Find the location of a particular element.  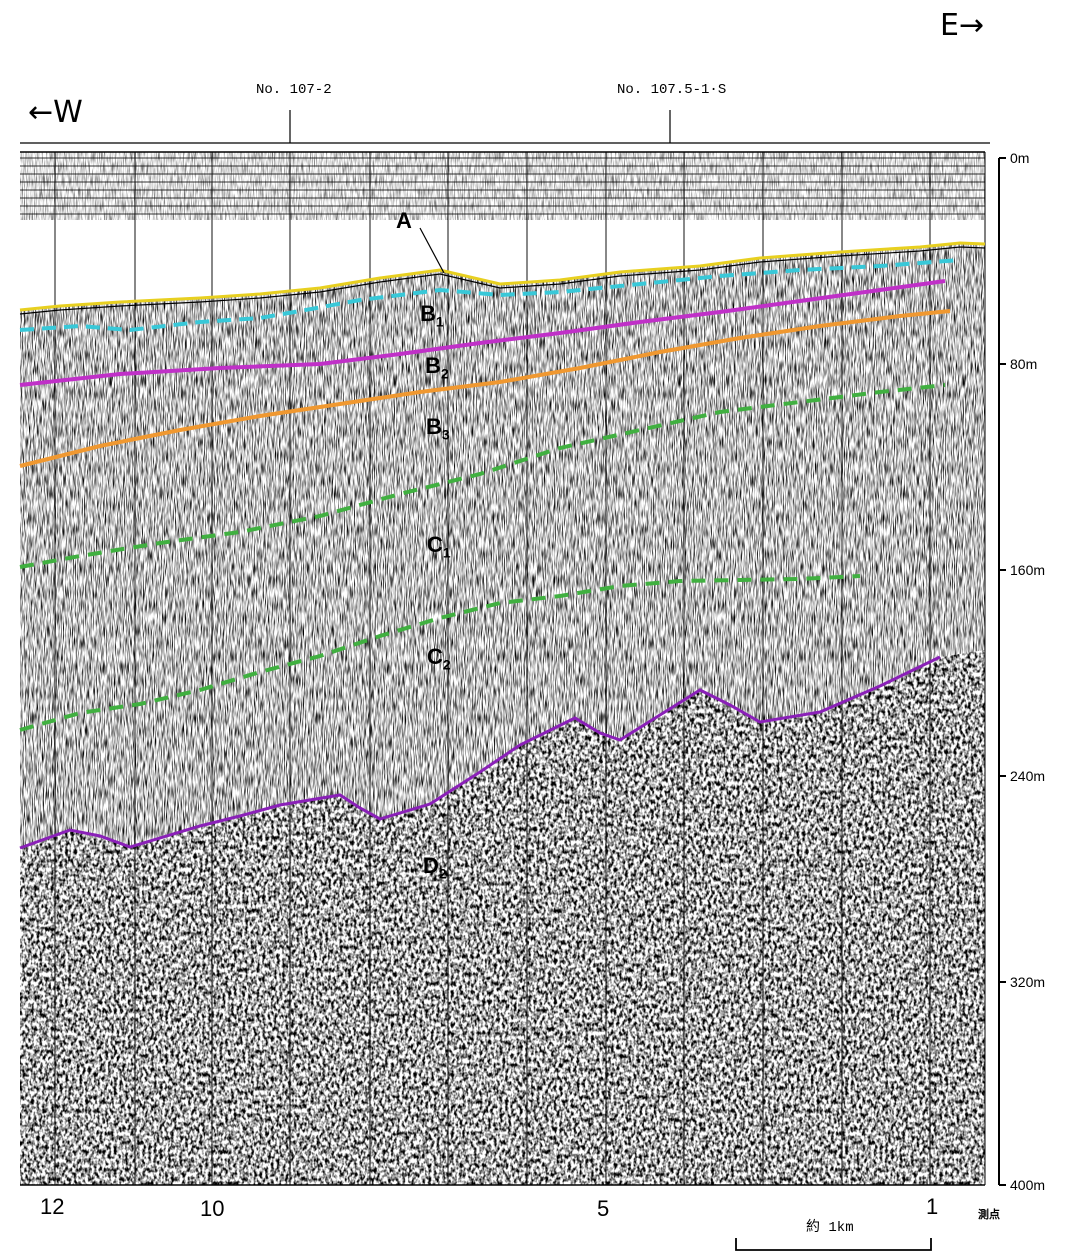

horizon-c1 is located at coordinates (482, 476).